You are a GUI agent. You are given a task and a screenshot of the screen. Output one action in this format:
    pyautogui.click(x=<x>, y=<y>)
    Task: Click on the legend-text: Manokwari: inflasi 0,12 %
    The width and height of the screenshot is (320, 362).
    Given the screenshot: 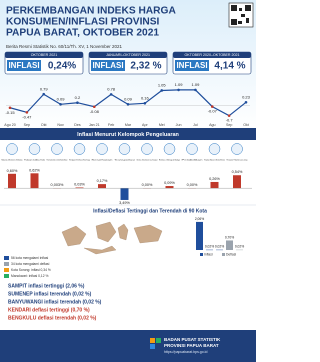 What is the action you would take?
    pyautogui.click(x=29, y=276)
    